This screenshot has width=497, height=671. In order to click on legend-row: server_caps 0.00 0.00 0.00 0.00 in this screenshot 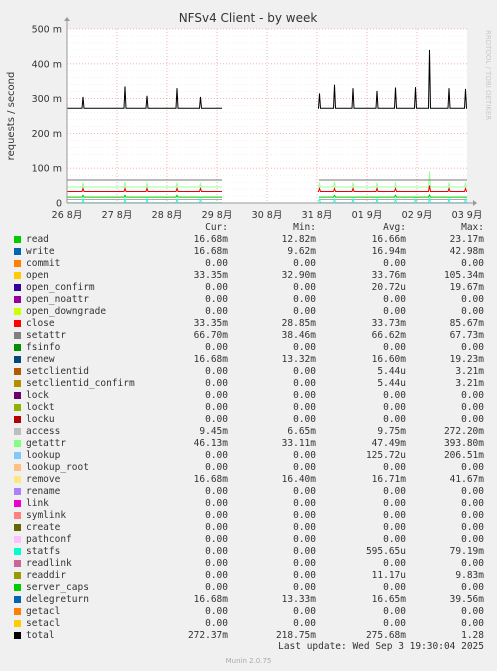, I will do `click(248, 588)`.